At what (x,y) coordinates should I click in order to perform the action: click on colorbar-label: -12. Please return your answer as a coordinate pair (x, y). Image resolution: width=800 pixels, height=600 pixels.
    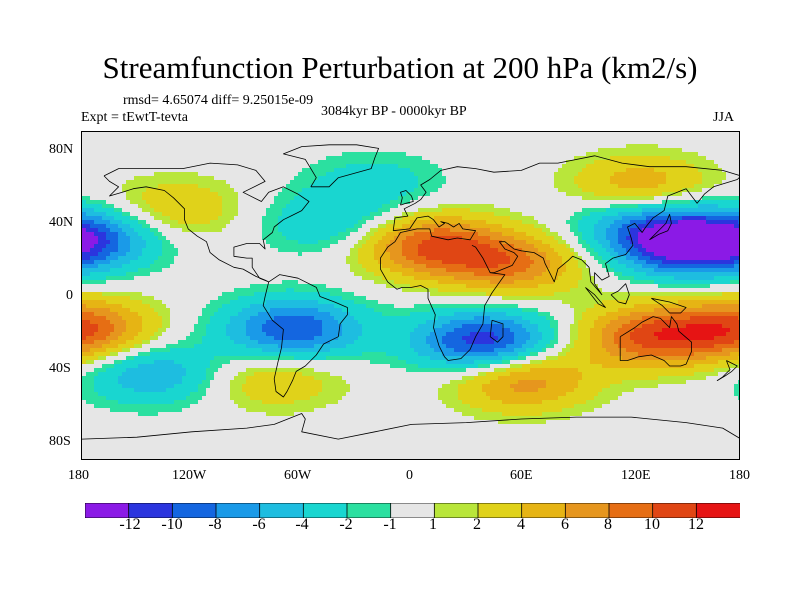
    Looking at the image, I should click on (130, 524).